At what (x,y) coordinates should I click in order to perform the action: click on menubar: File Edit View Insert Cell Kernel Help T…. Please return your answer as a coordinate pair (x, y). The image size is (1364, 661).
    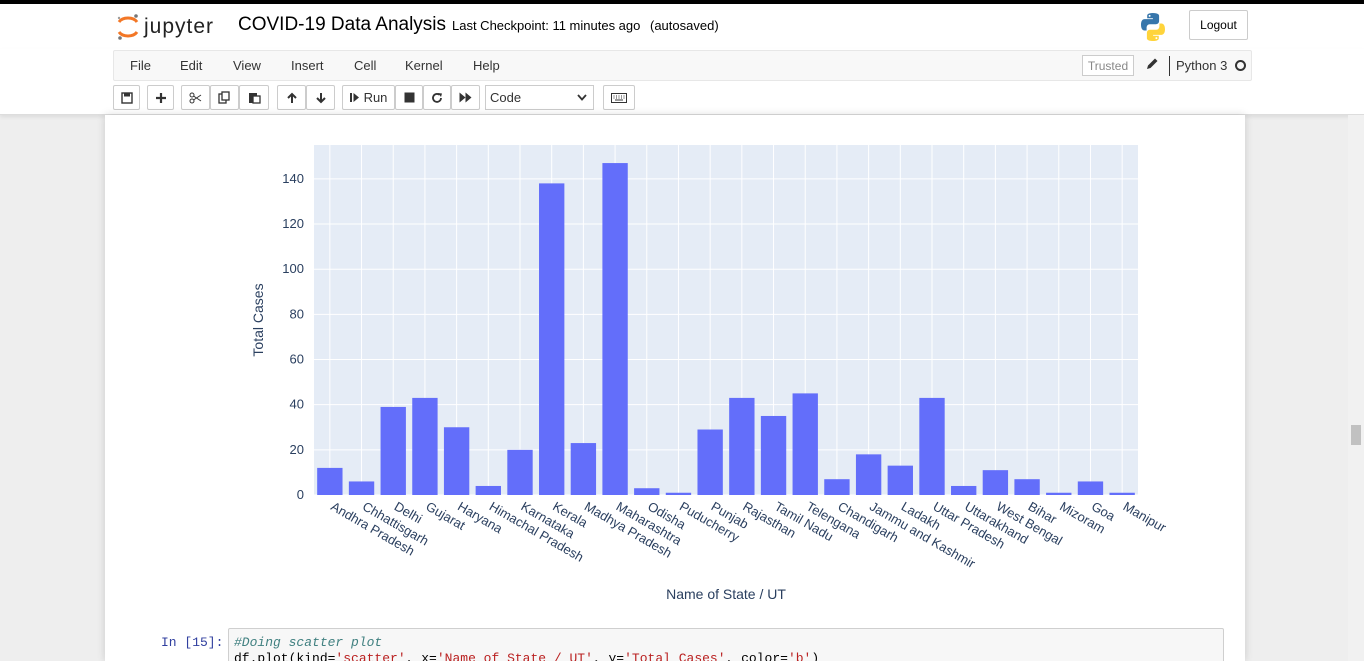
    Looking at the image, I should click on (682, 65).